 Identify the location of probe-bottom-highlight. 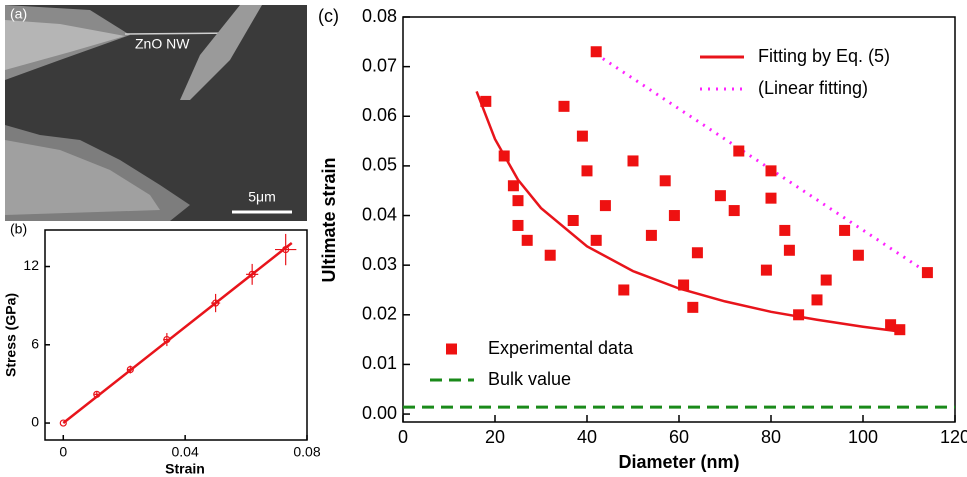
(82, 177).